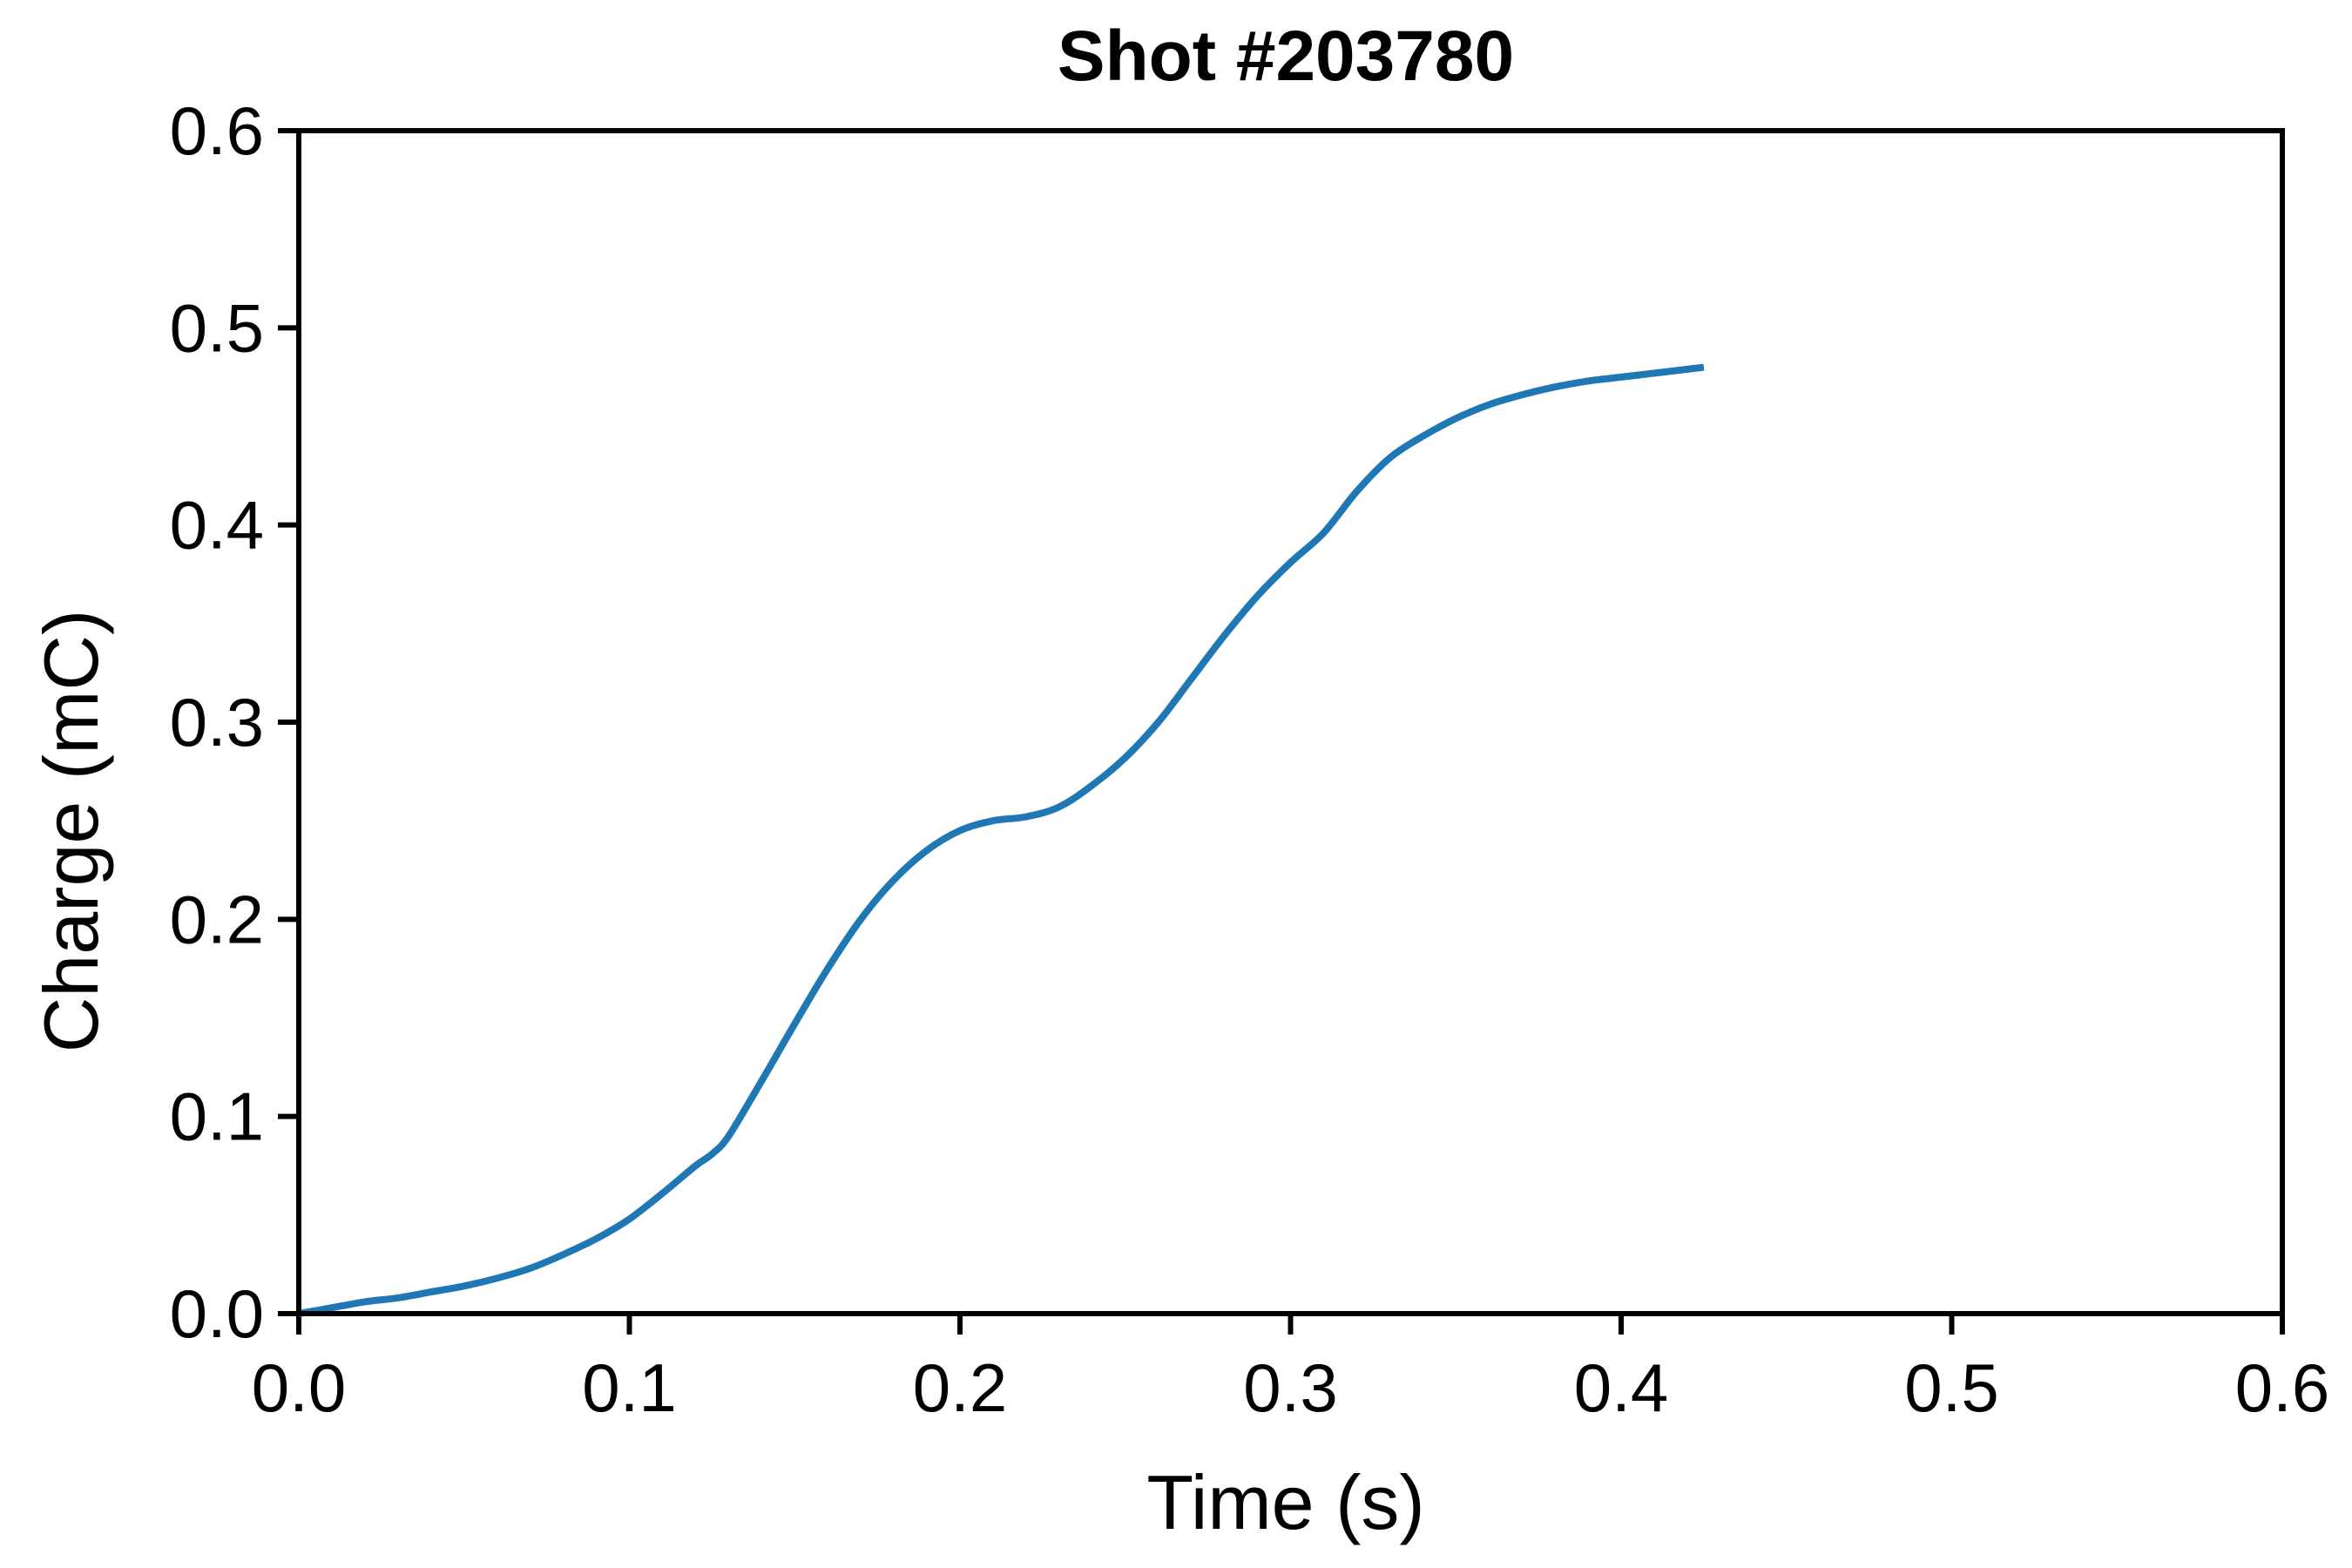 The image size is (2352, 1568). Describe the element at coordinates (299, 1388) in the screenshot. I see `x-tick-label: 0.0` at that location.